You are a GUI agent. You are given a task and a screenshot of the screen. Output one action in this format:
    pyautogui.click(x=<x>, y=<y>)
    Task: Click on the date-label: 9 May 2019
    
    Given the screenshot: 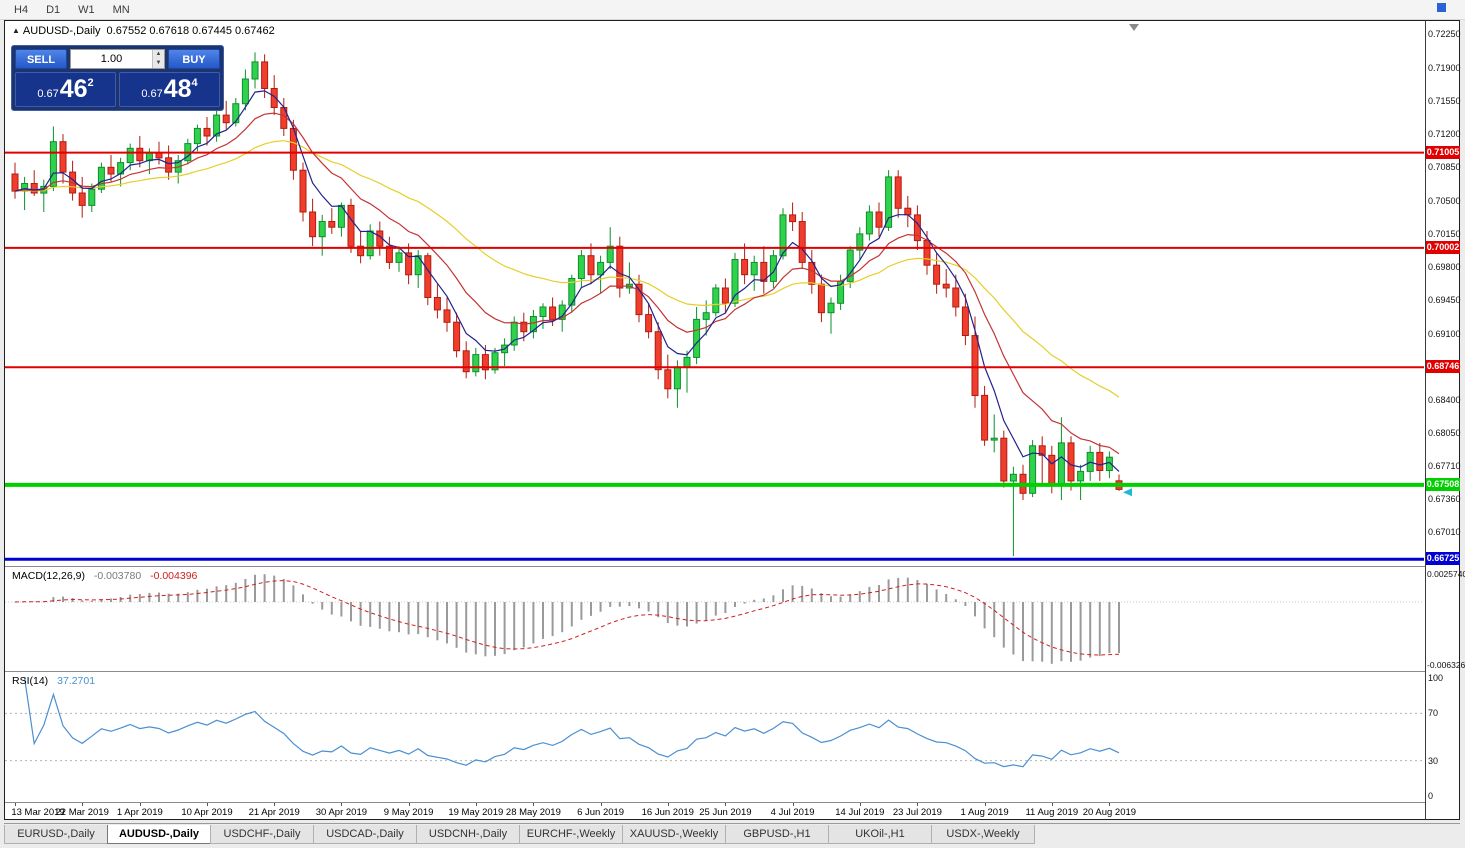 What is the action you would take?
    pyautogui.click(x=408, y=812)
    